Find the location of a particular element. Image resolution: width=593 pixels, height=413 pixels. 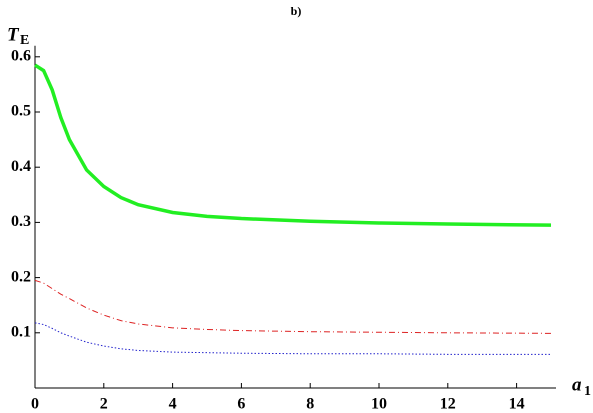

x-tick-label: 14 is located at coordinates (517, 404).